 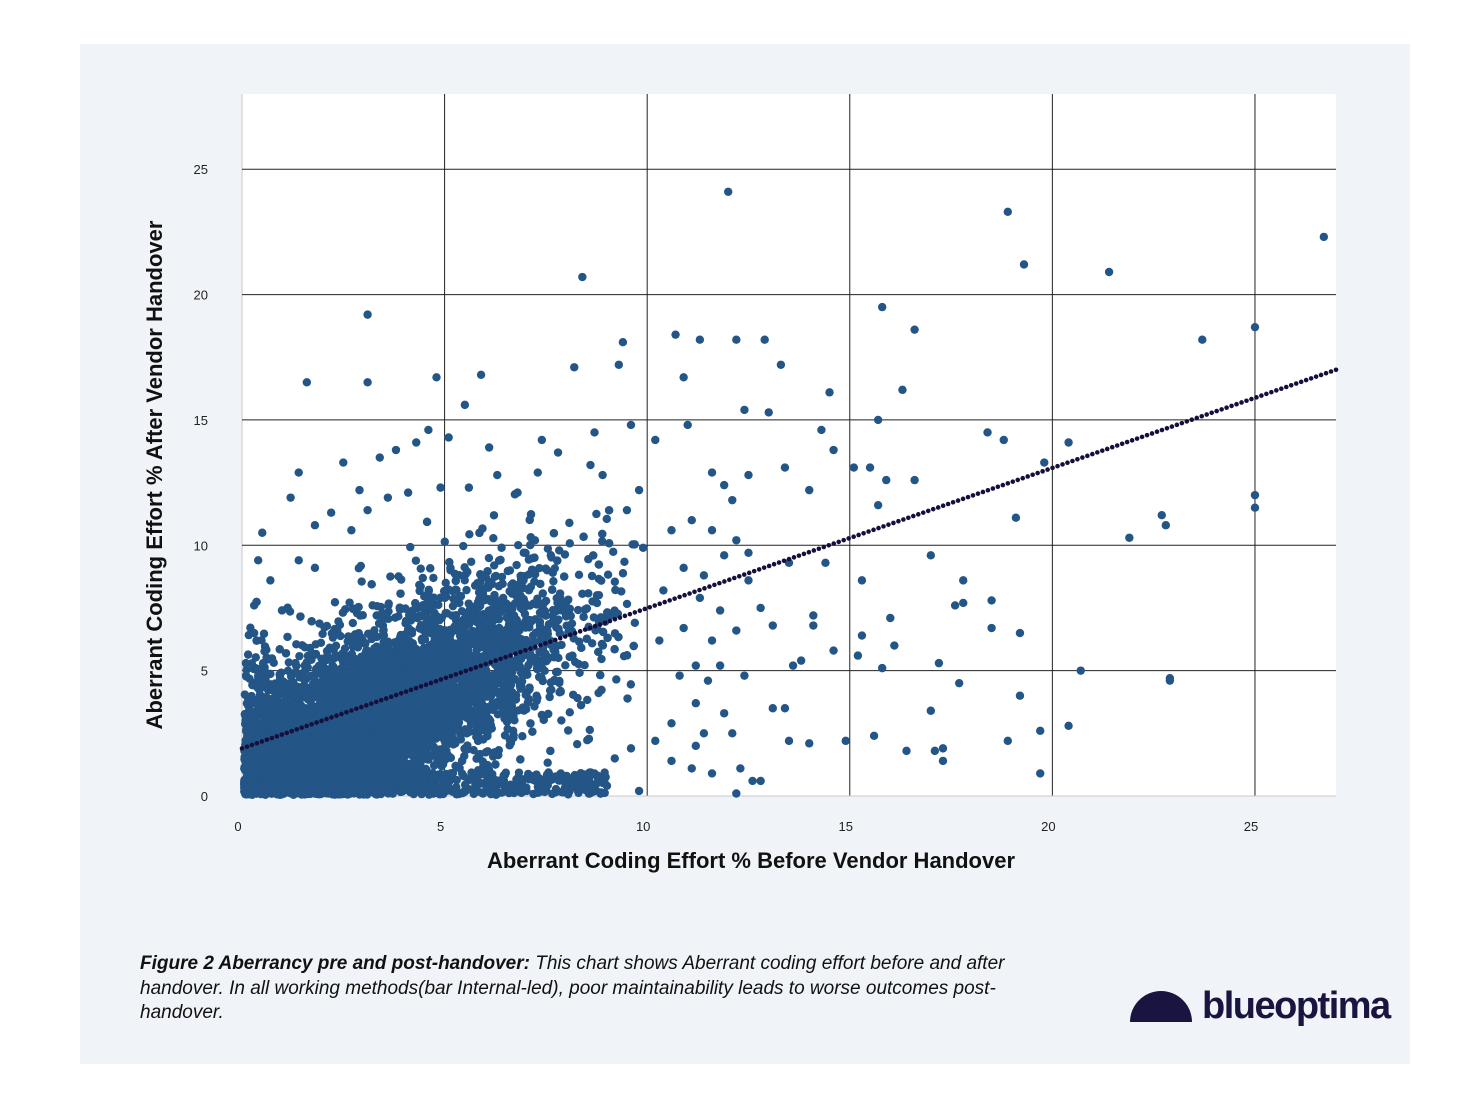 I want to click on y-tick-label: 10, so click(x=201, y=545).